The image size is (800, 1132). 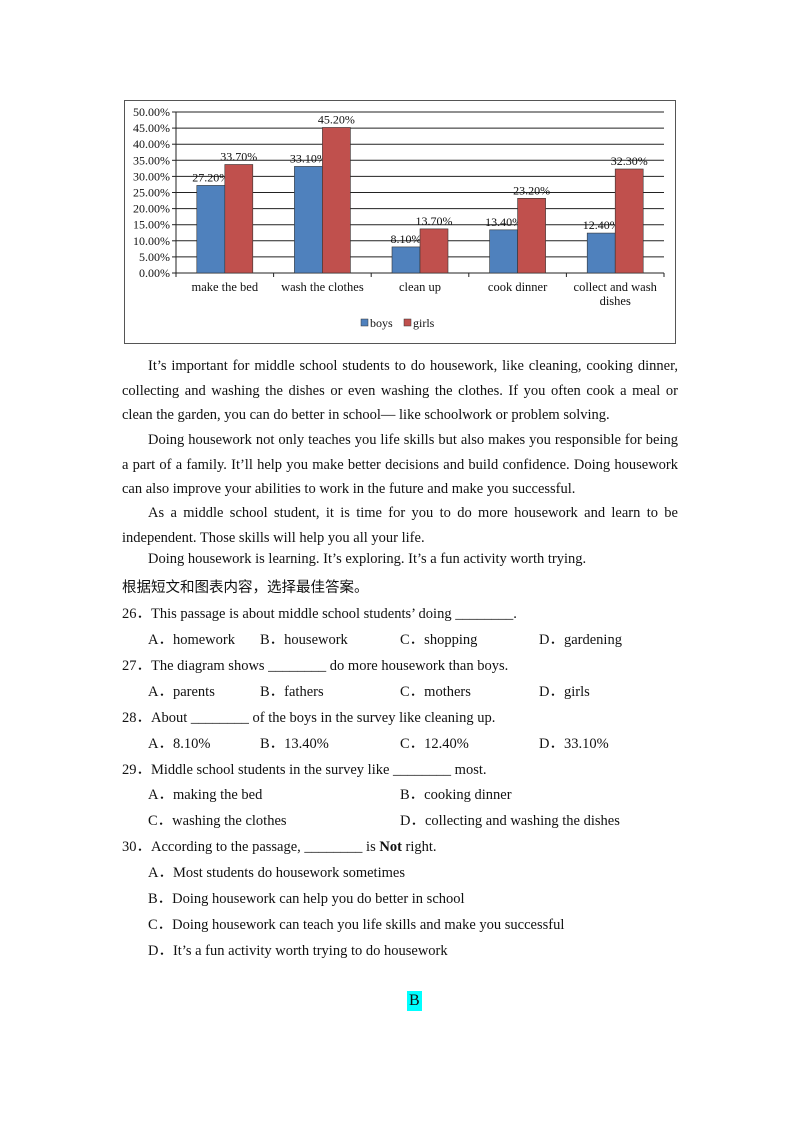 I want to click on question-29-option-b: B．cooking dinner, so click(x=456, y=795).